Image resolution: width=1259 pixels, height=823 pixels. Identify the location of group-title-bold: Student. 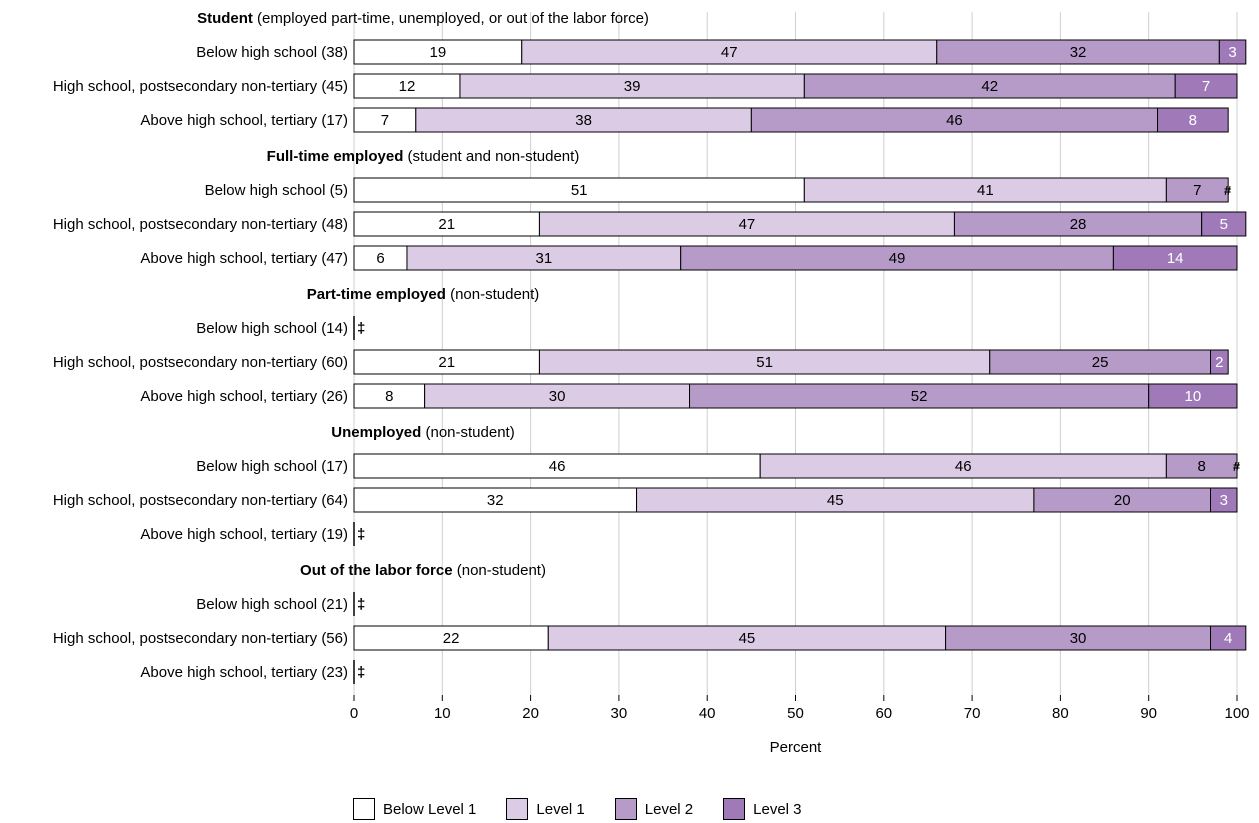
(225, 18).